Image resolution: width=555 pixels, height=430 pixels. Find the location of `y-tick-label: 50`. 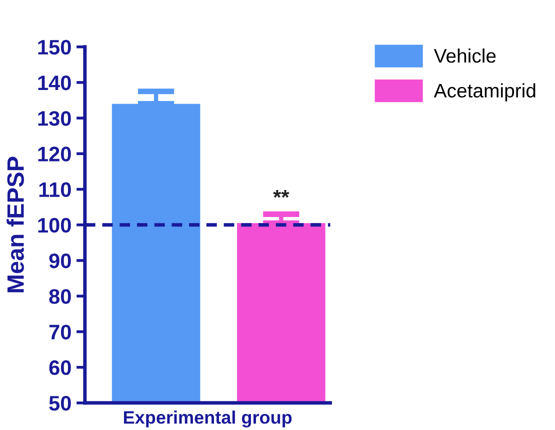

y-tick-label: 50 is located at coordinates (60, 403).